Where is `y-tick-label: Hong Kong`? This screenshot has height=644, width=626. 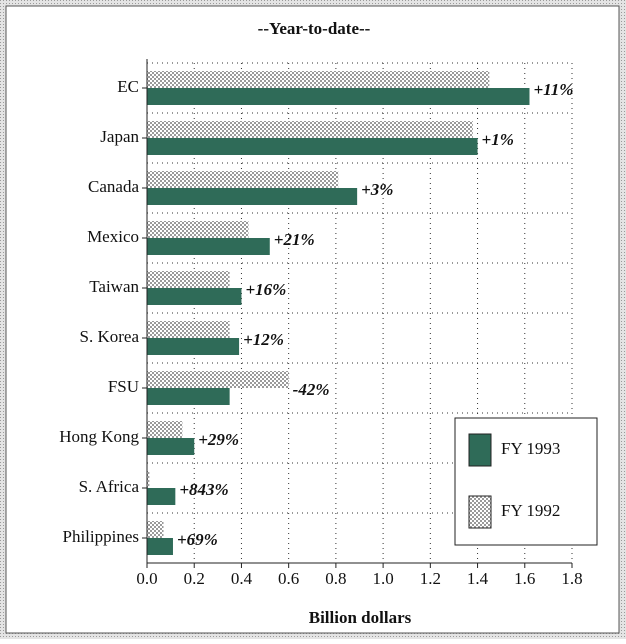
y-tick-label: Hong Kong is located at coordinates (99, 436).